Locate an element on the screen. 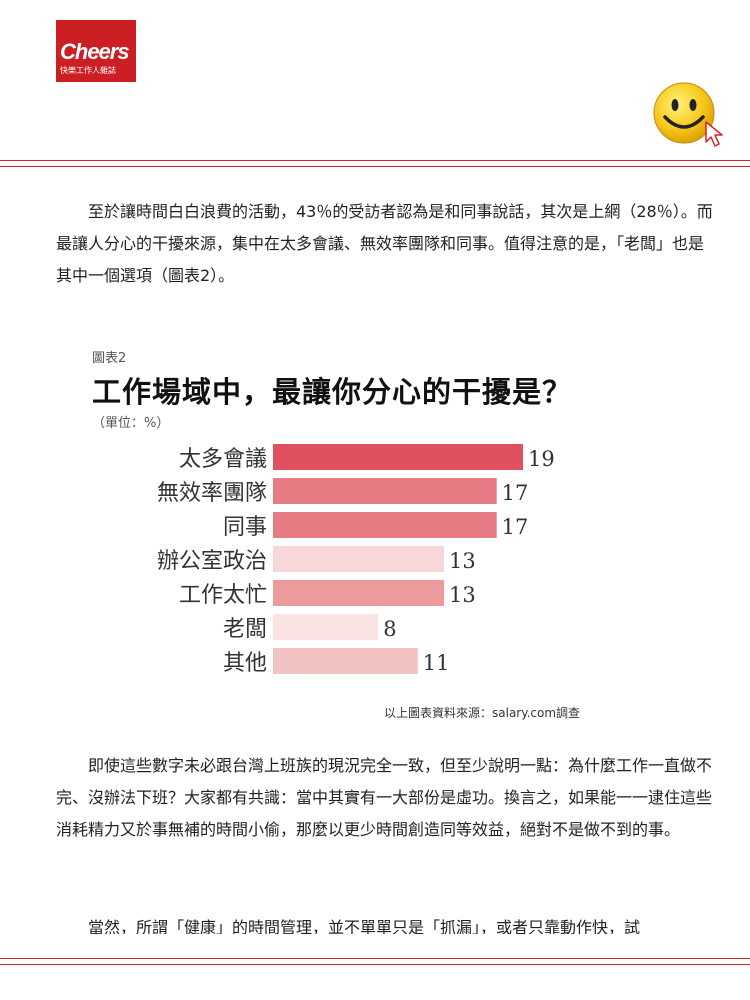 The width and height of the screenshot is (750, 1000). category-label: 無效率團隊 is located at coordinates (212, 493).